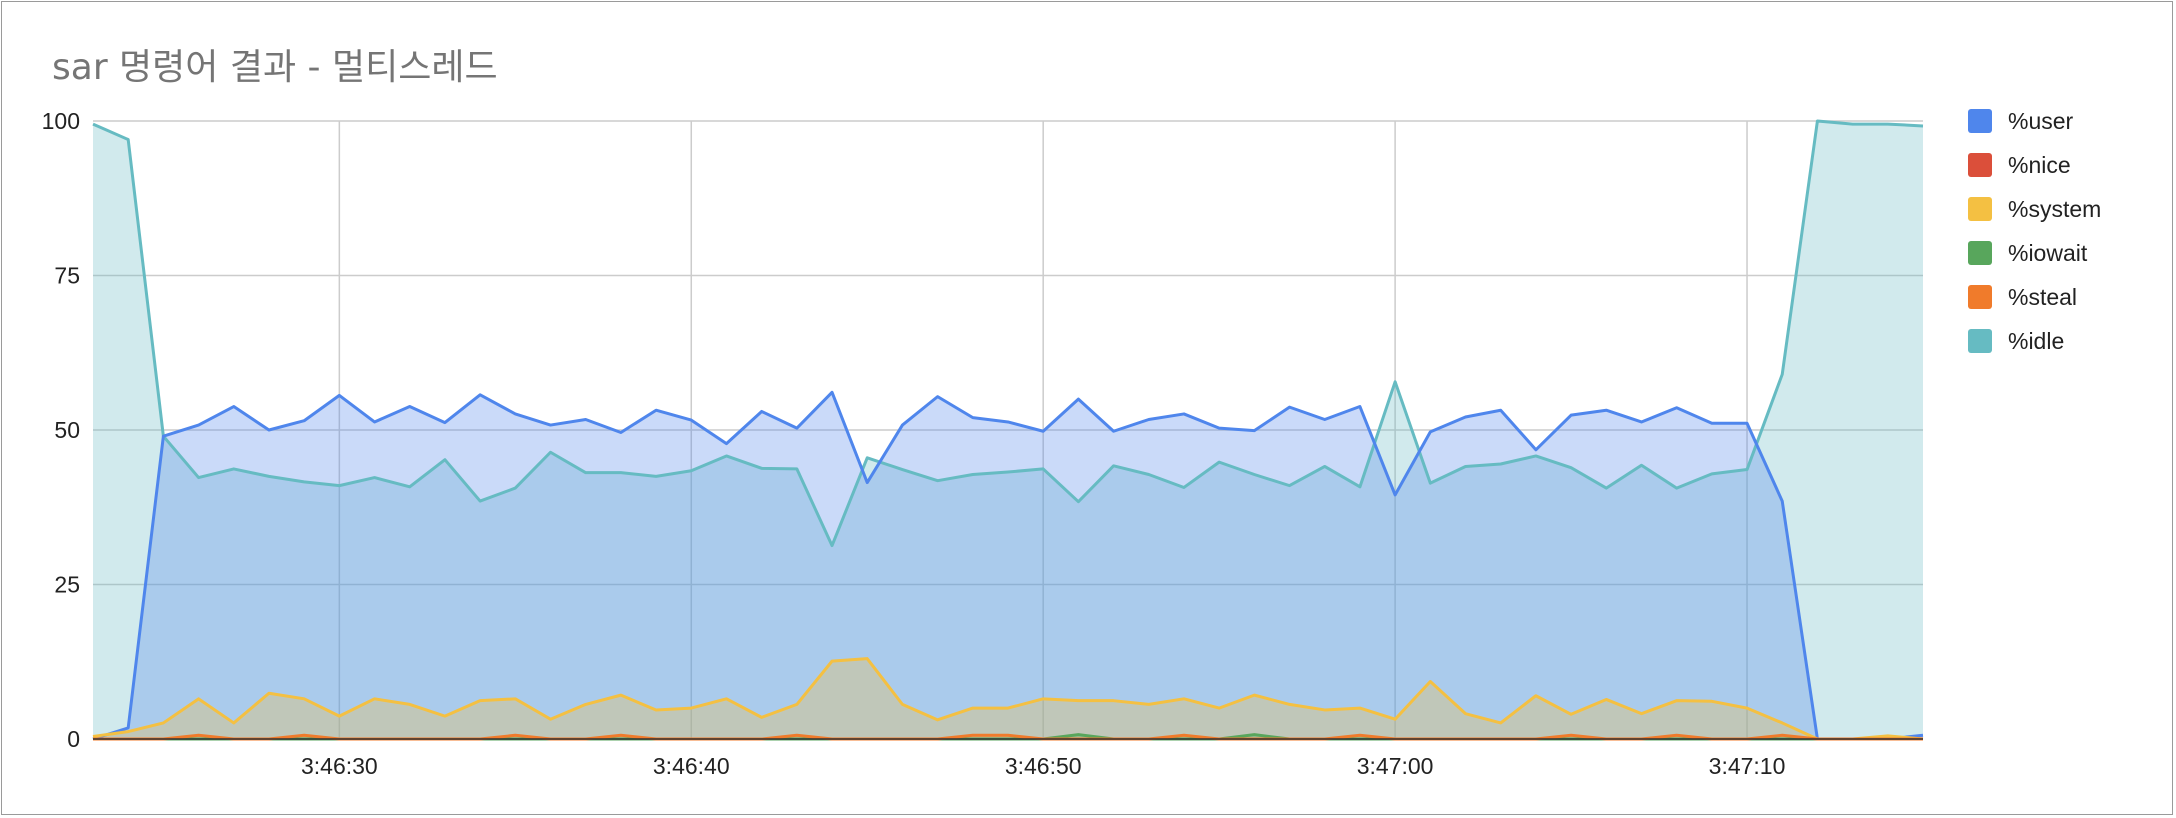  I want to click on y-tick-label: 25, so click(67, 585).